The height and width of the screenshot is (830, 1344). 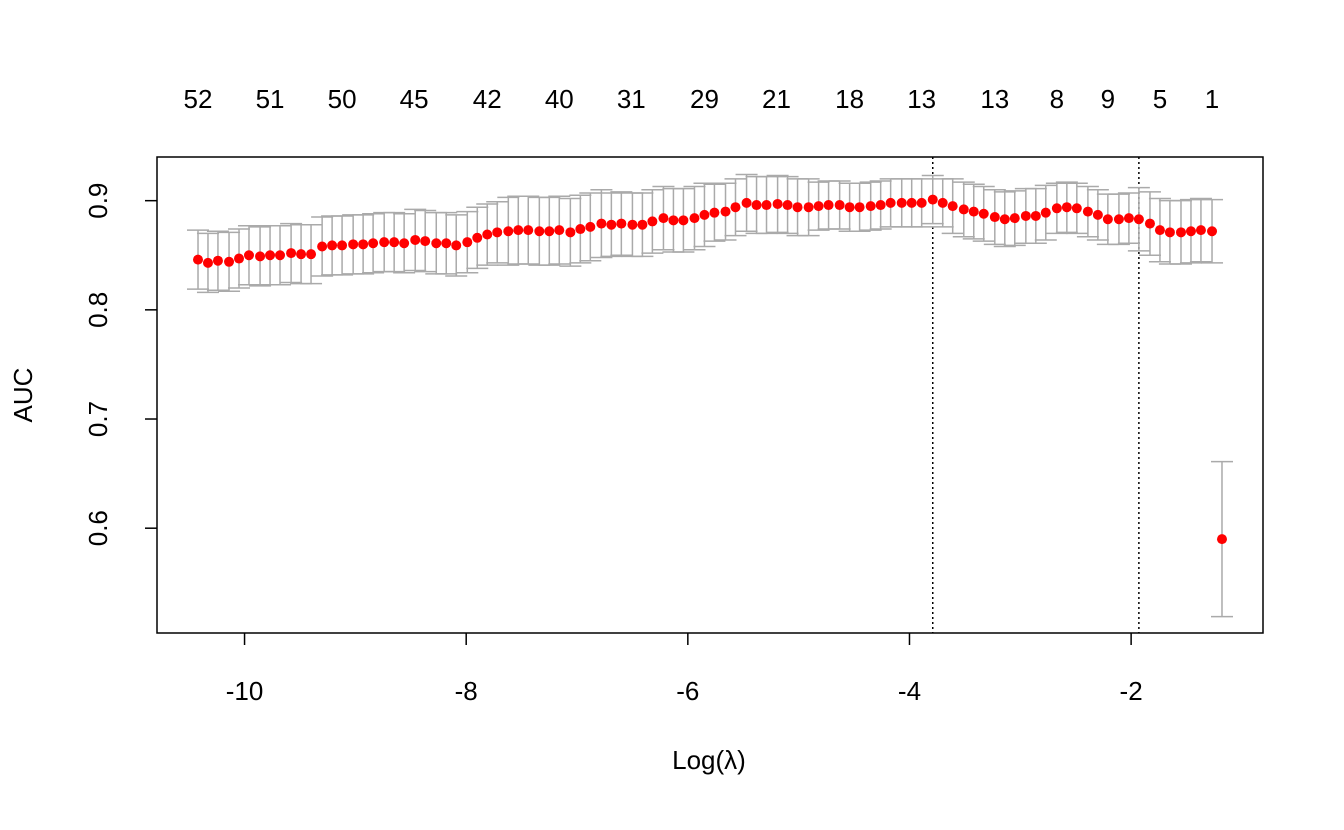 I want to click on y-axis-label: AUC, so click(x=23, y=395).